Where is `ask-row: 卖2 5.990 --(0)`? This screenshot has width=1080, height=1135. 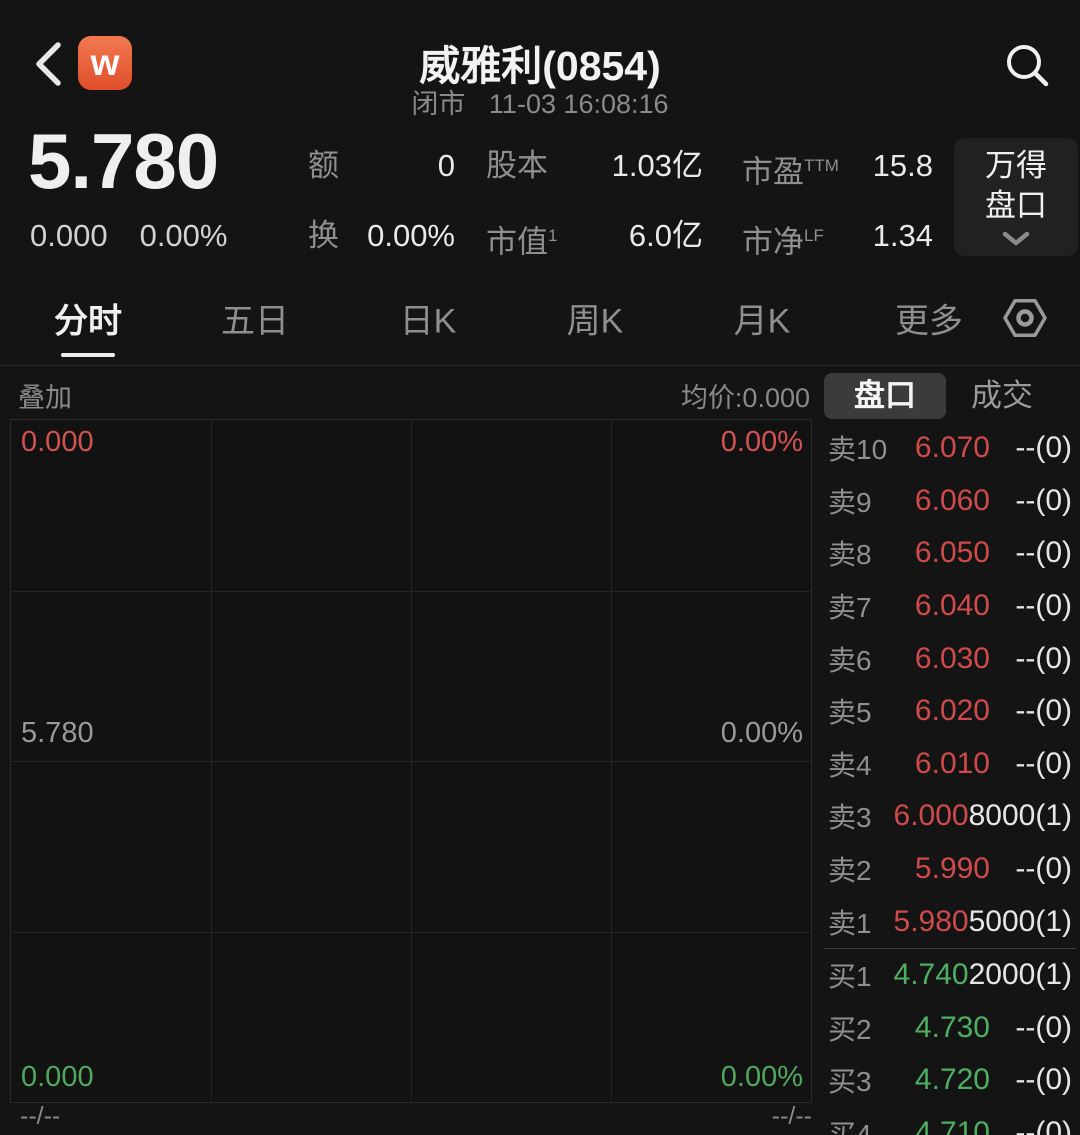 ask-row: 卖2 5.990 --(0) is located at coordinates (950, 869).